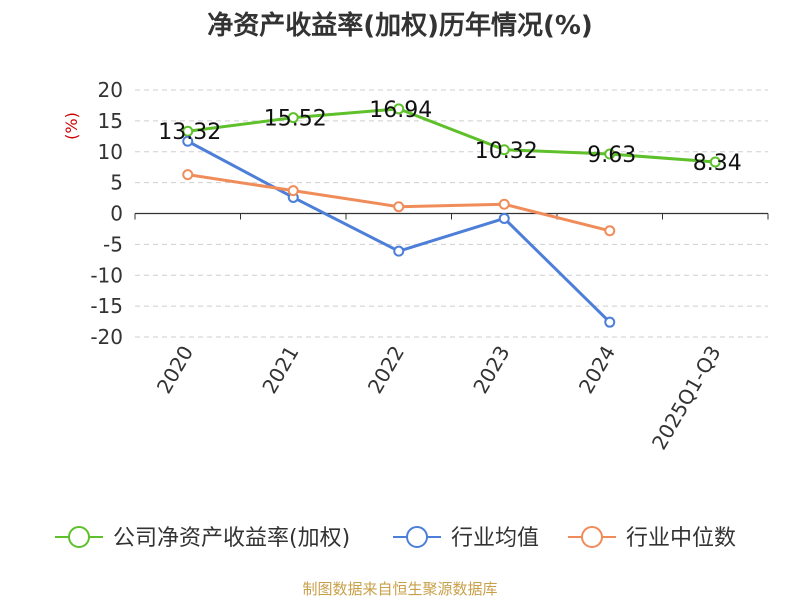 Image resolution: width=800 pixels, height=600 pixels. What do you see at coordinates (495, 538) in the screenshot?
I see `legend-label: 行业均值` at bounding box center [495, 538].